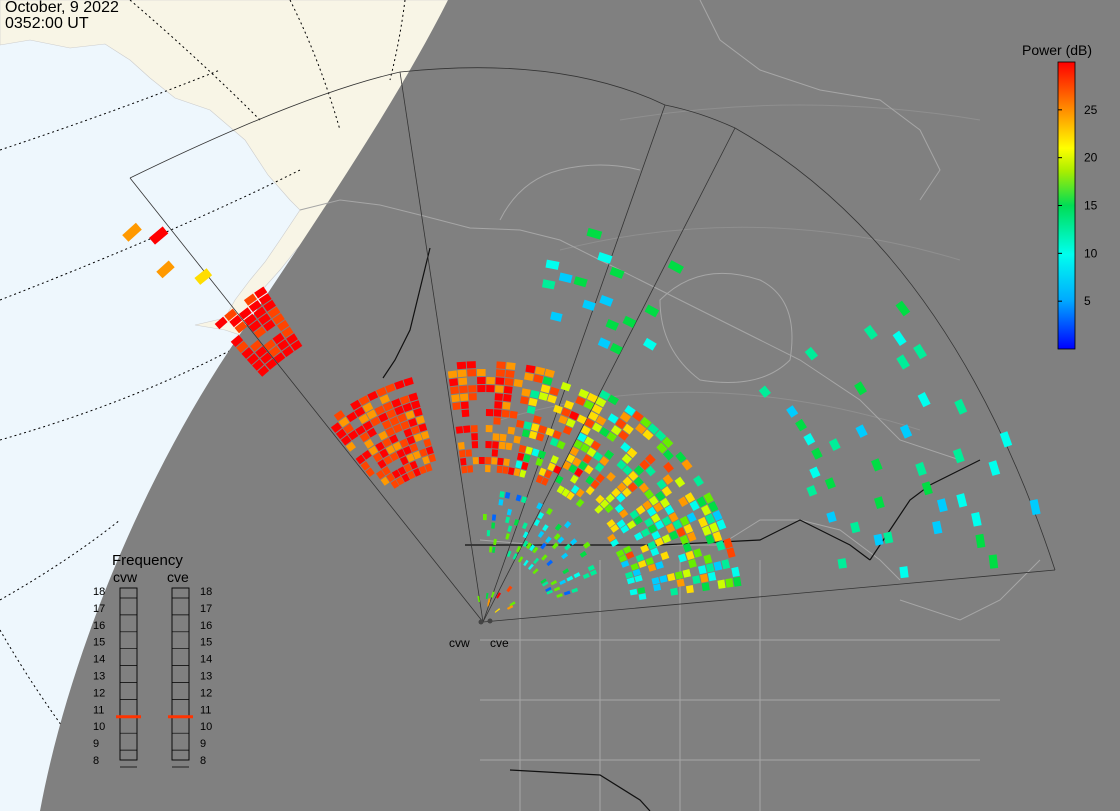  What do you see at coordinates (206, 693) in the screenshot?
I see `frequency-scale-label-right: 12` at bounding box center [206, 693].